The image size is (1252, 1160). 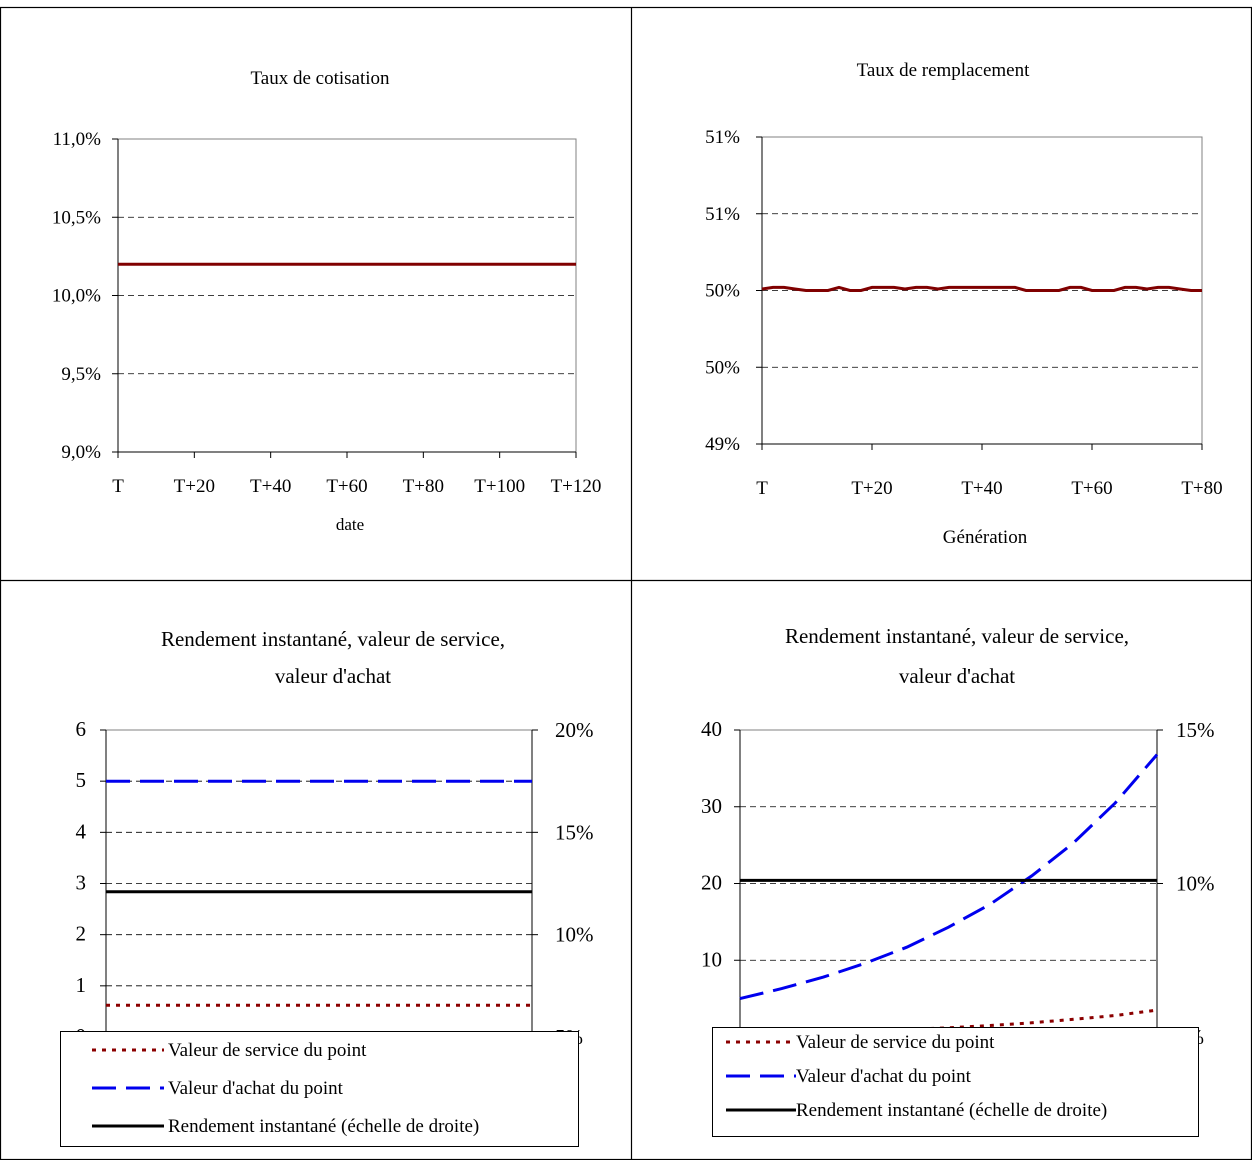 What do you see at coordinates (81, 934) in the screenshot?
I see `y-tick-label: 2` at bounding box center [81, 934].